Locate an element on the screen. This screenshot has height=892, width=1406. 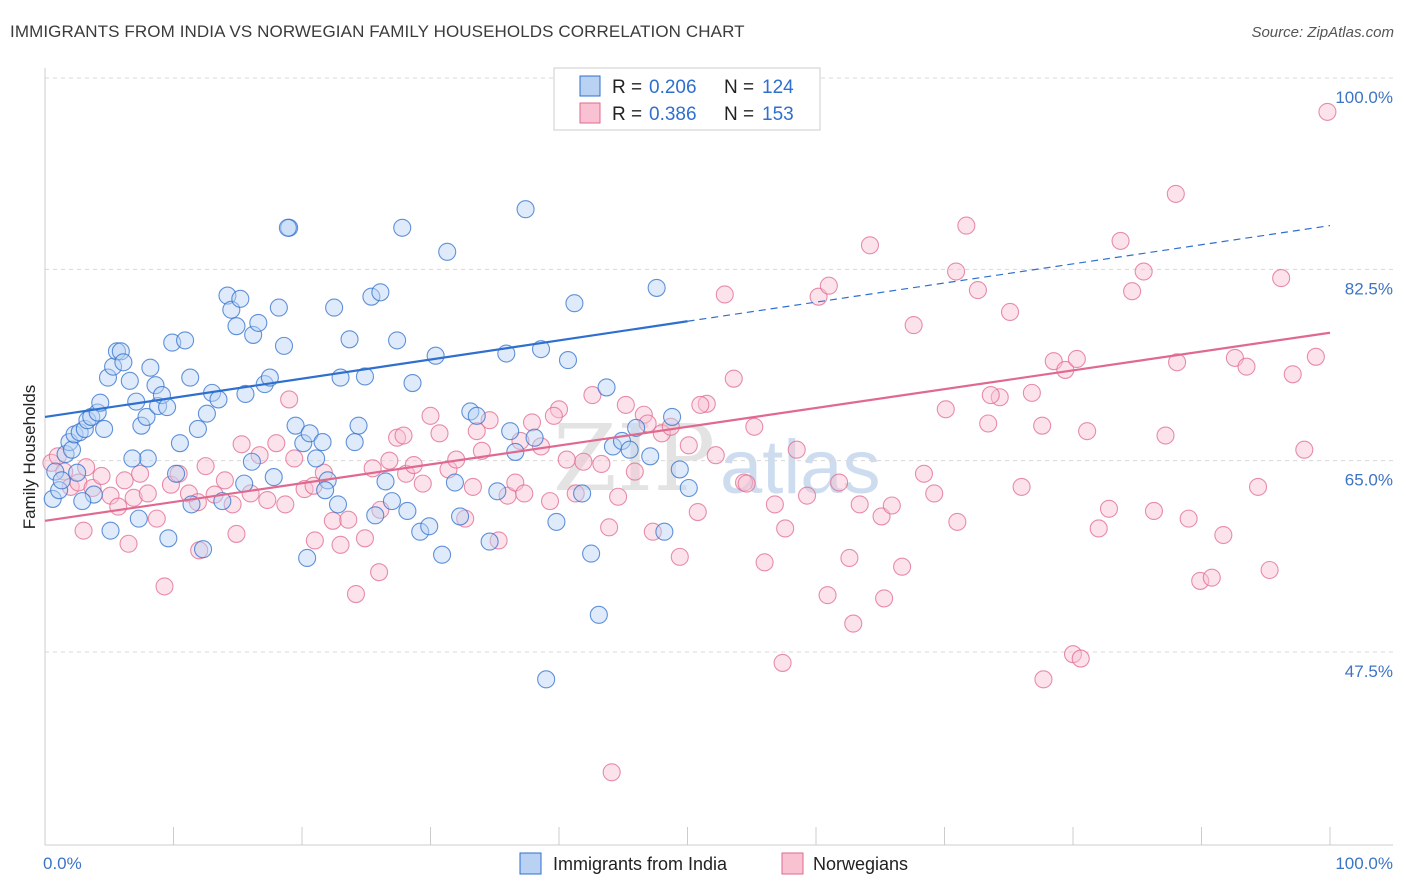
legend-india-r-label: R = is located at coordinates (627, 87).